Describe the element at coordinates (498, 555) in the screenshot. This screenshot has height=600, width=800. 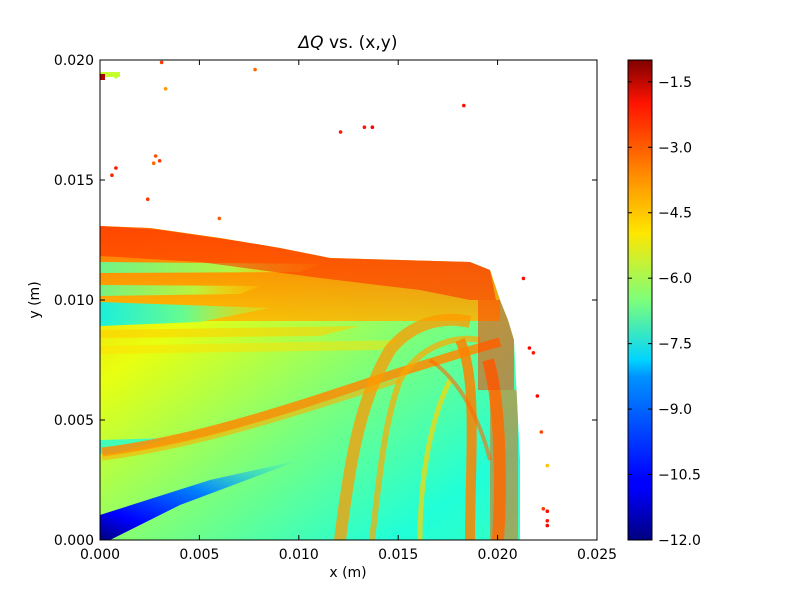
I see `x-tick-label: 0.020` at that location.